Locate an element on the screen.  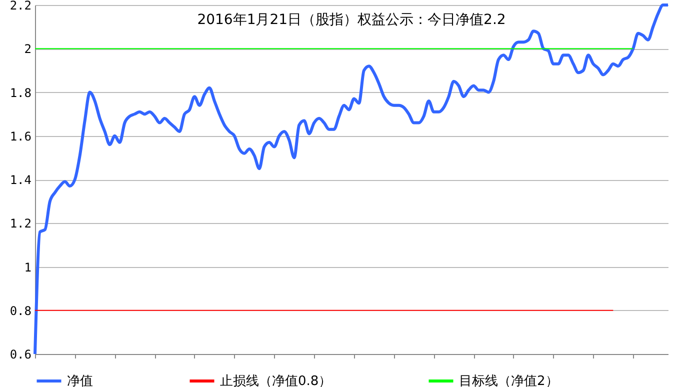
y-tick-label: 2.2 is located at coordinates (21, 6).